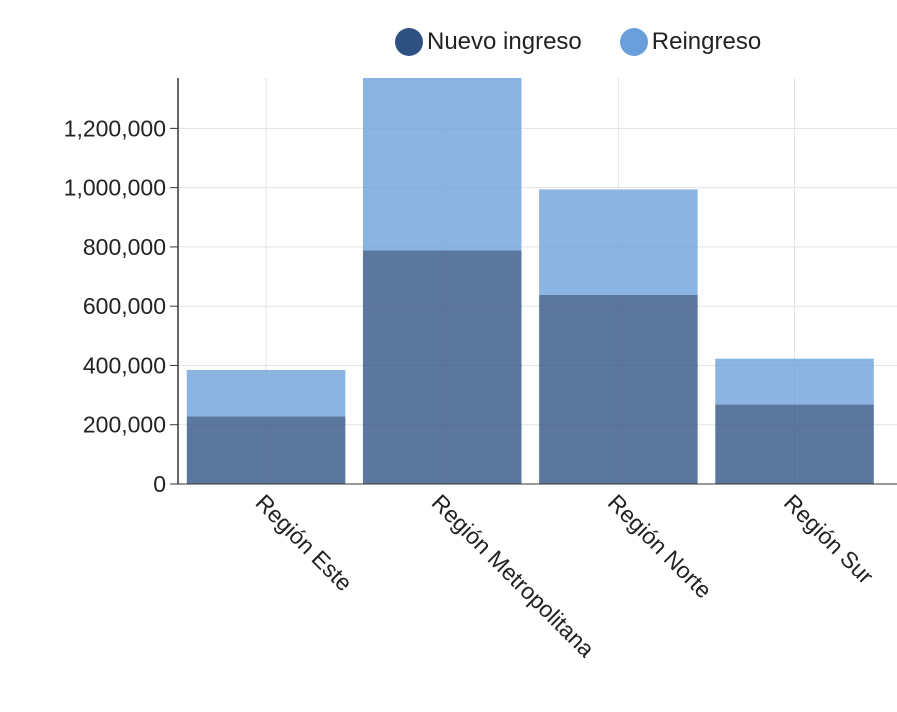 Image resolution: width=897 pixels, height=712 pixels. I want to click on legend-swatch-nuevo-ingreso, so click(409, 42).